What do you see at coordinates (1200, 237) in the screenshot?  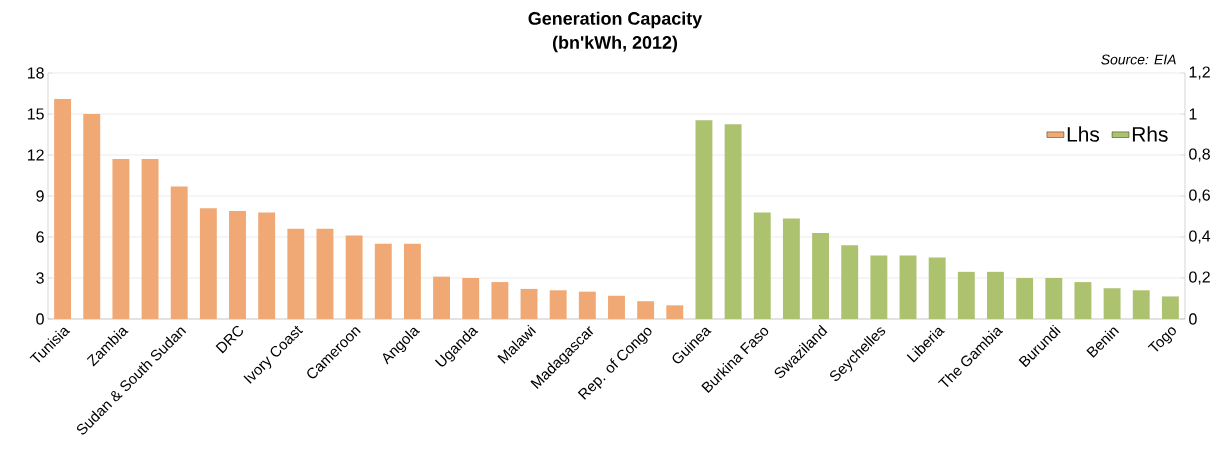 I see `y2-tick-label: 0,4` at bounding box center [1200, 237].